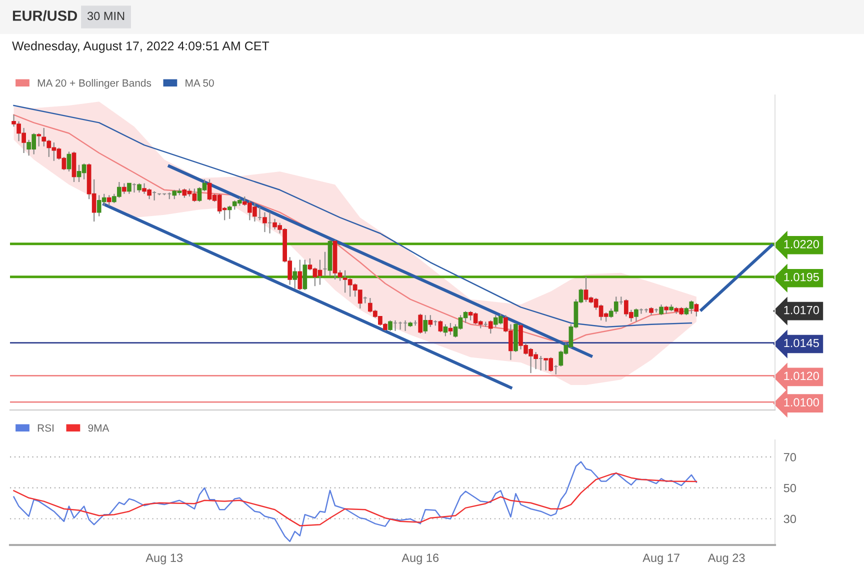 The width and height of the screenshot is (864, 572). I want to click on y-tick-label: 1.0100, so click(801, 402).